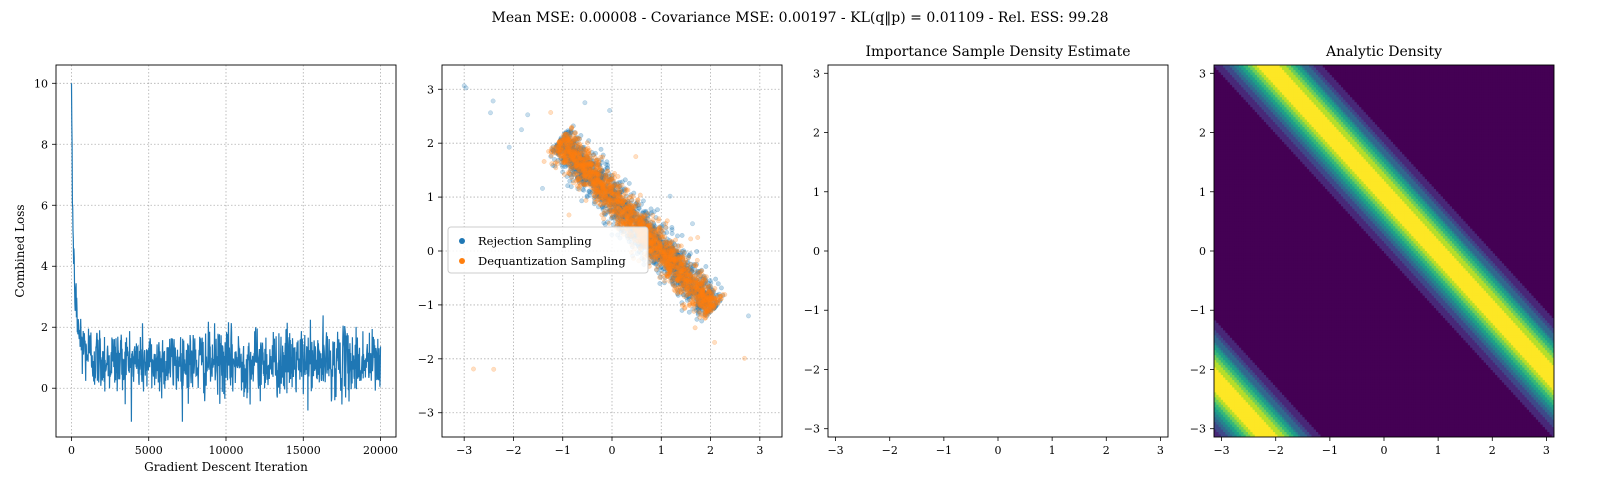  What do you see at coordinates (513, 450) in the screenshot?
I see `x-tick-label: −2` at bounding box center [513, 450].